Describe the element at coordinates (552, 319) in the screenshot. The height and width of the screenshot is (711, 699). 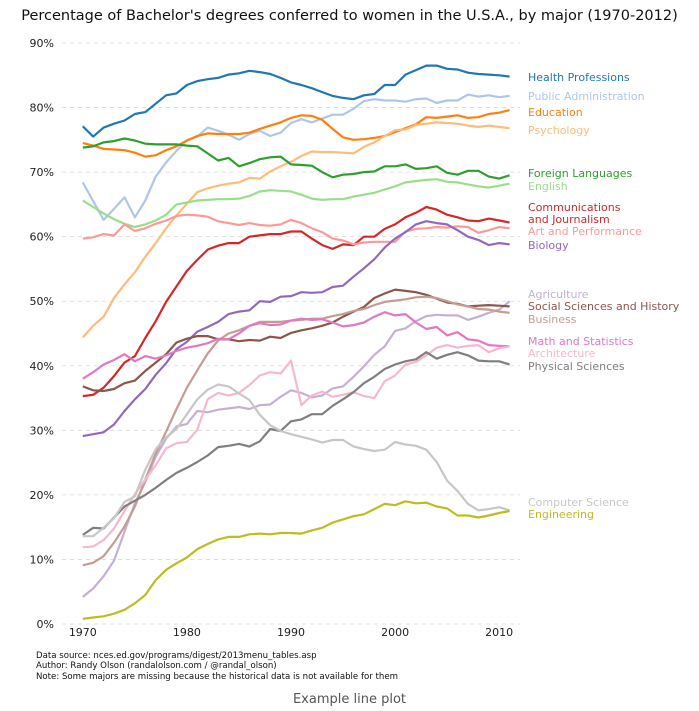
I see `series-label-business: Business` at that location.